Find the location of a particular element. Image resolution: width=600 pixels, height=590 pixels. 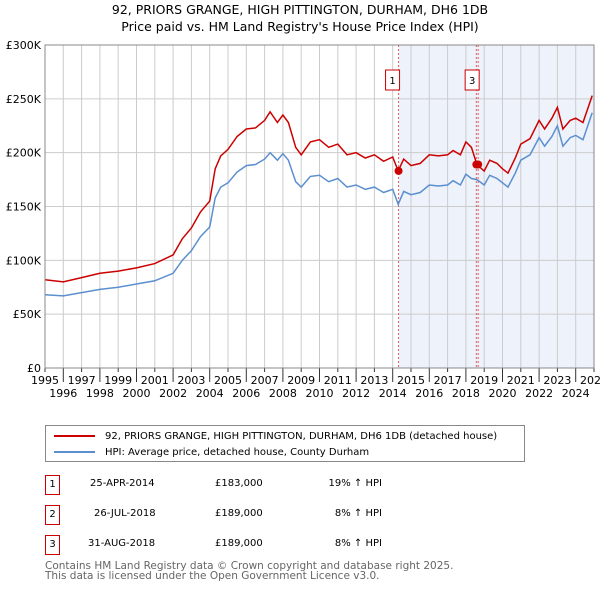

x-tick-label: 2012 is located at coordinates (356, 393).